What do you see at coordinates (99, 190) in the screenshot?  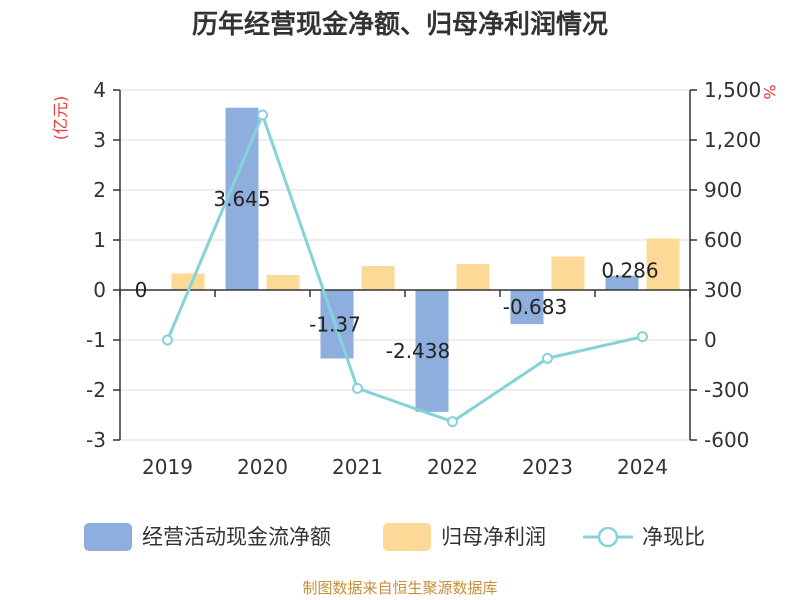 I see `left-tick-label: 2` at bounding box center [99, 190].